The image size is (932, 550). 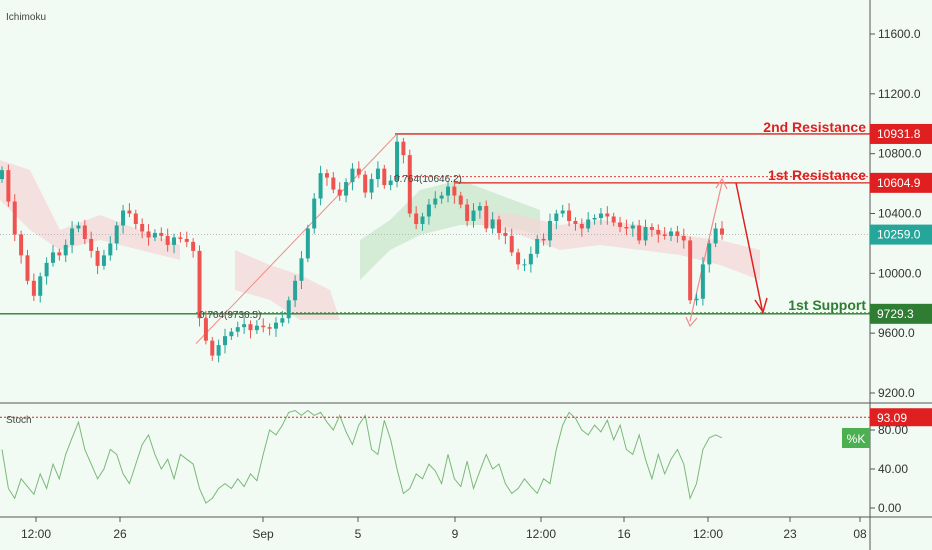 I want to click on stoch-label: Stoch, so click(x=19, y=420).